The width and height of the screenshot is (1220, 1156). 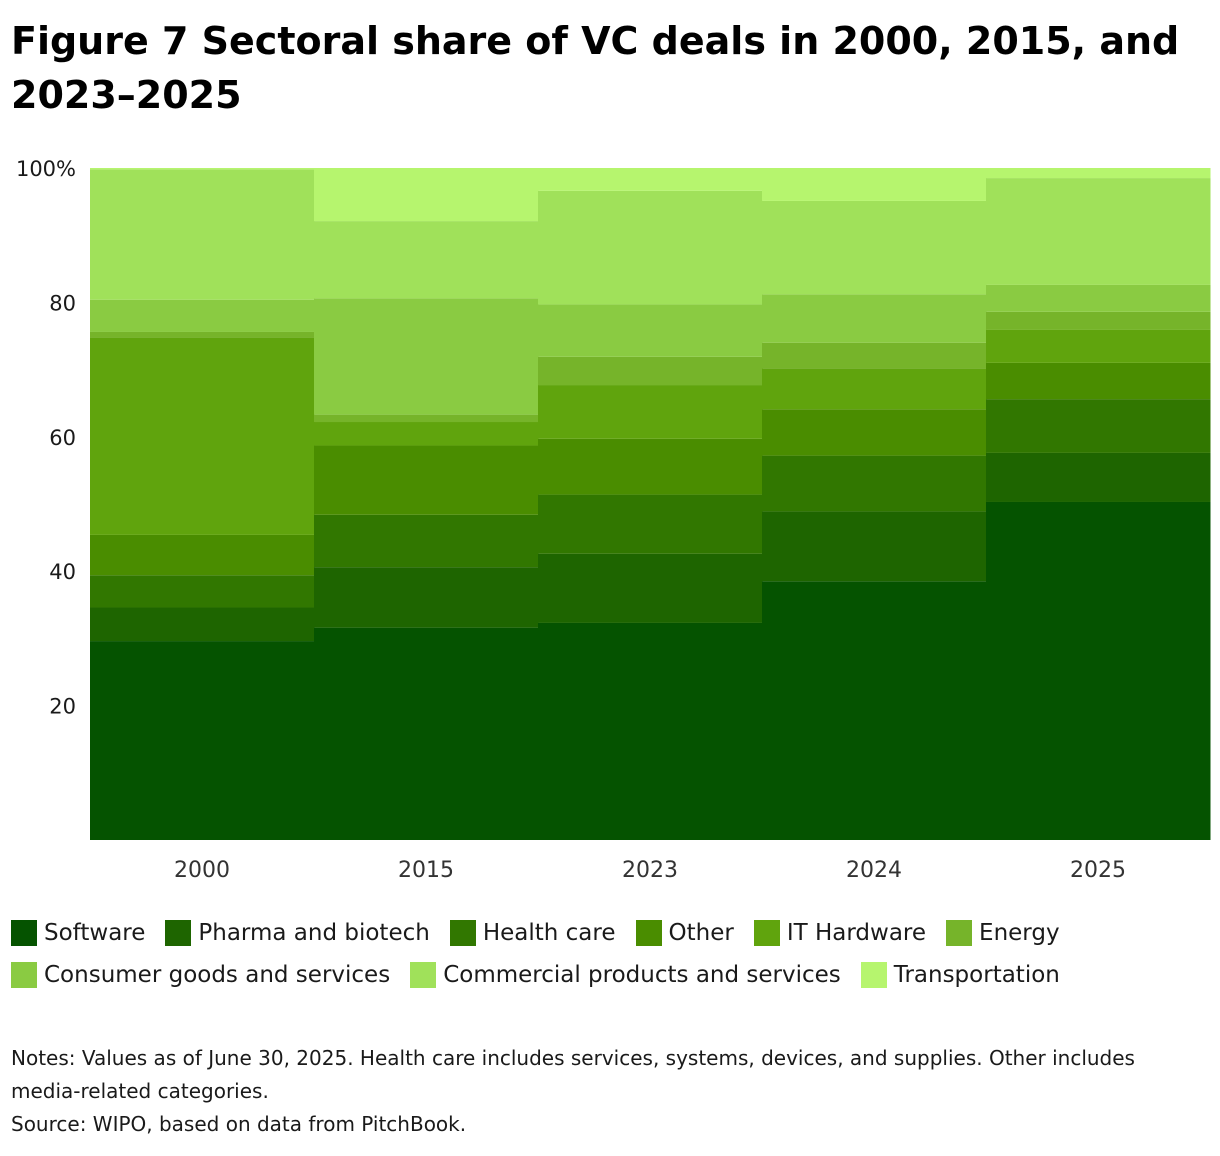 I want to click on bar-pharma-and-biotech-2025, so click(x=1098, y=477).